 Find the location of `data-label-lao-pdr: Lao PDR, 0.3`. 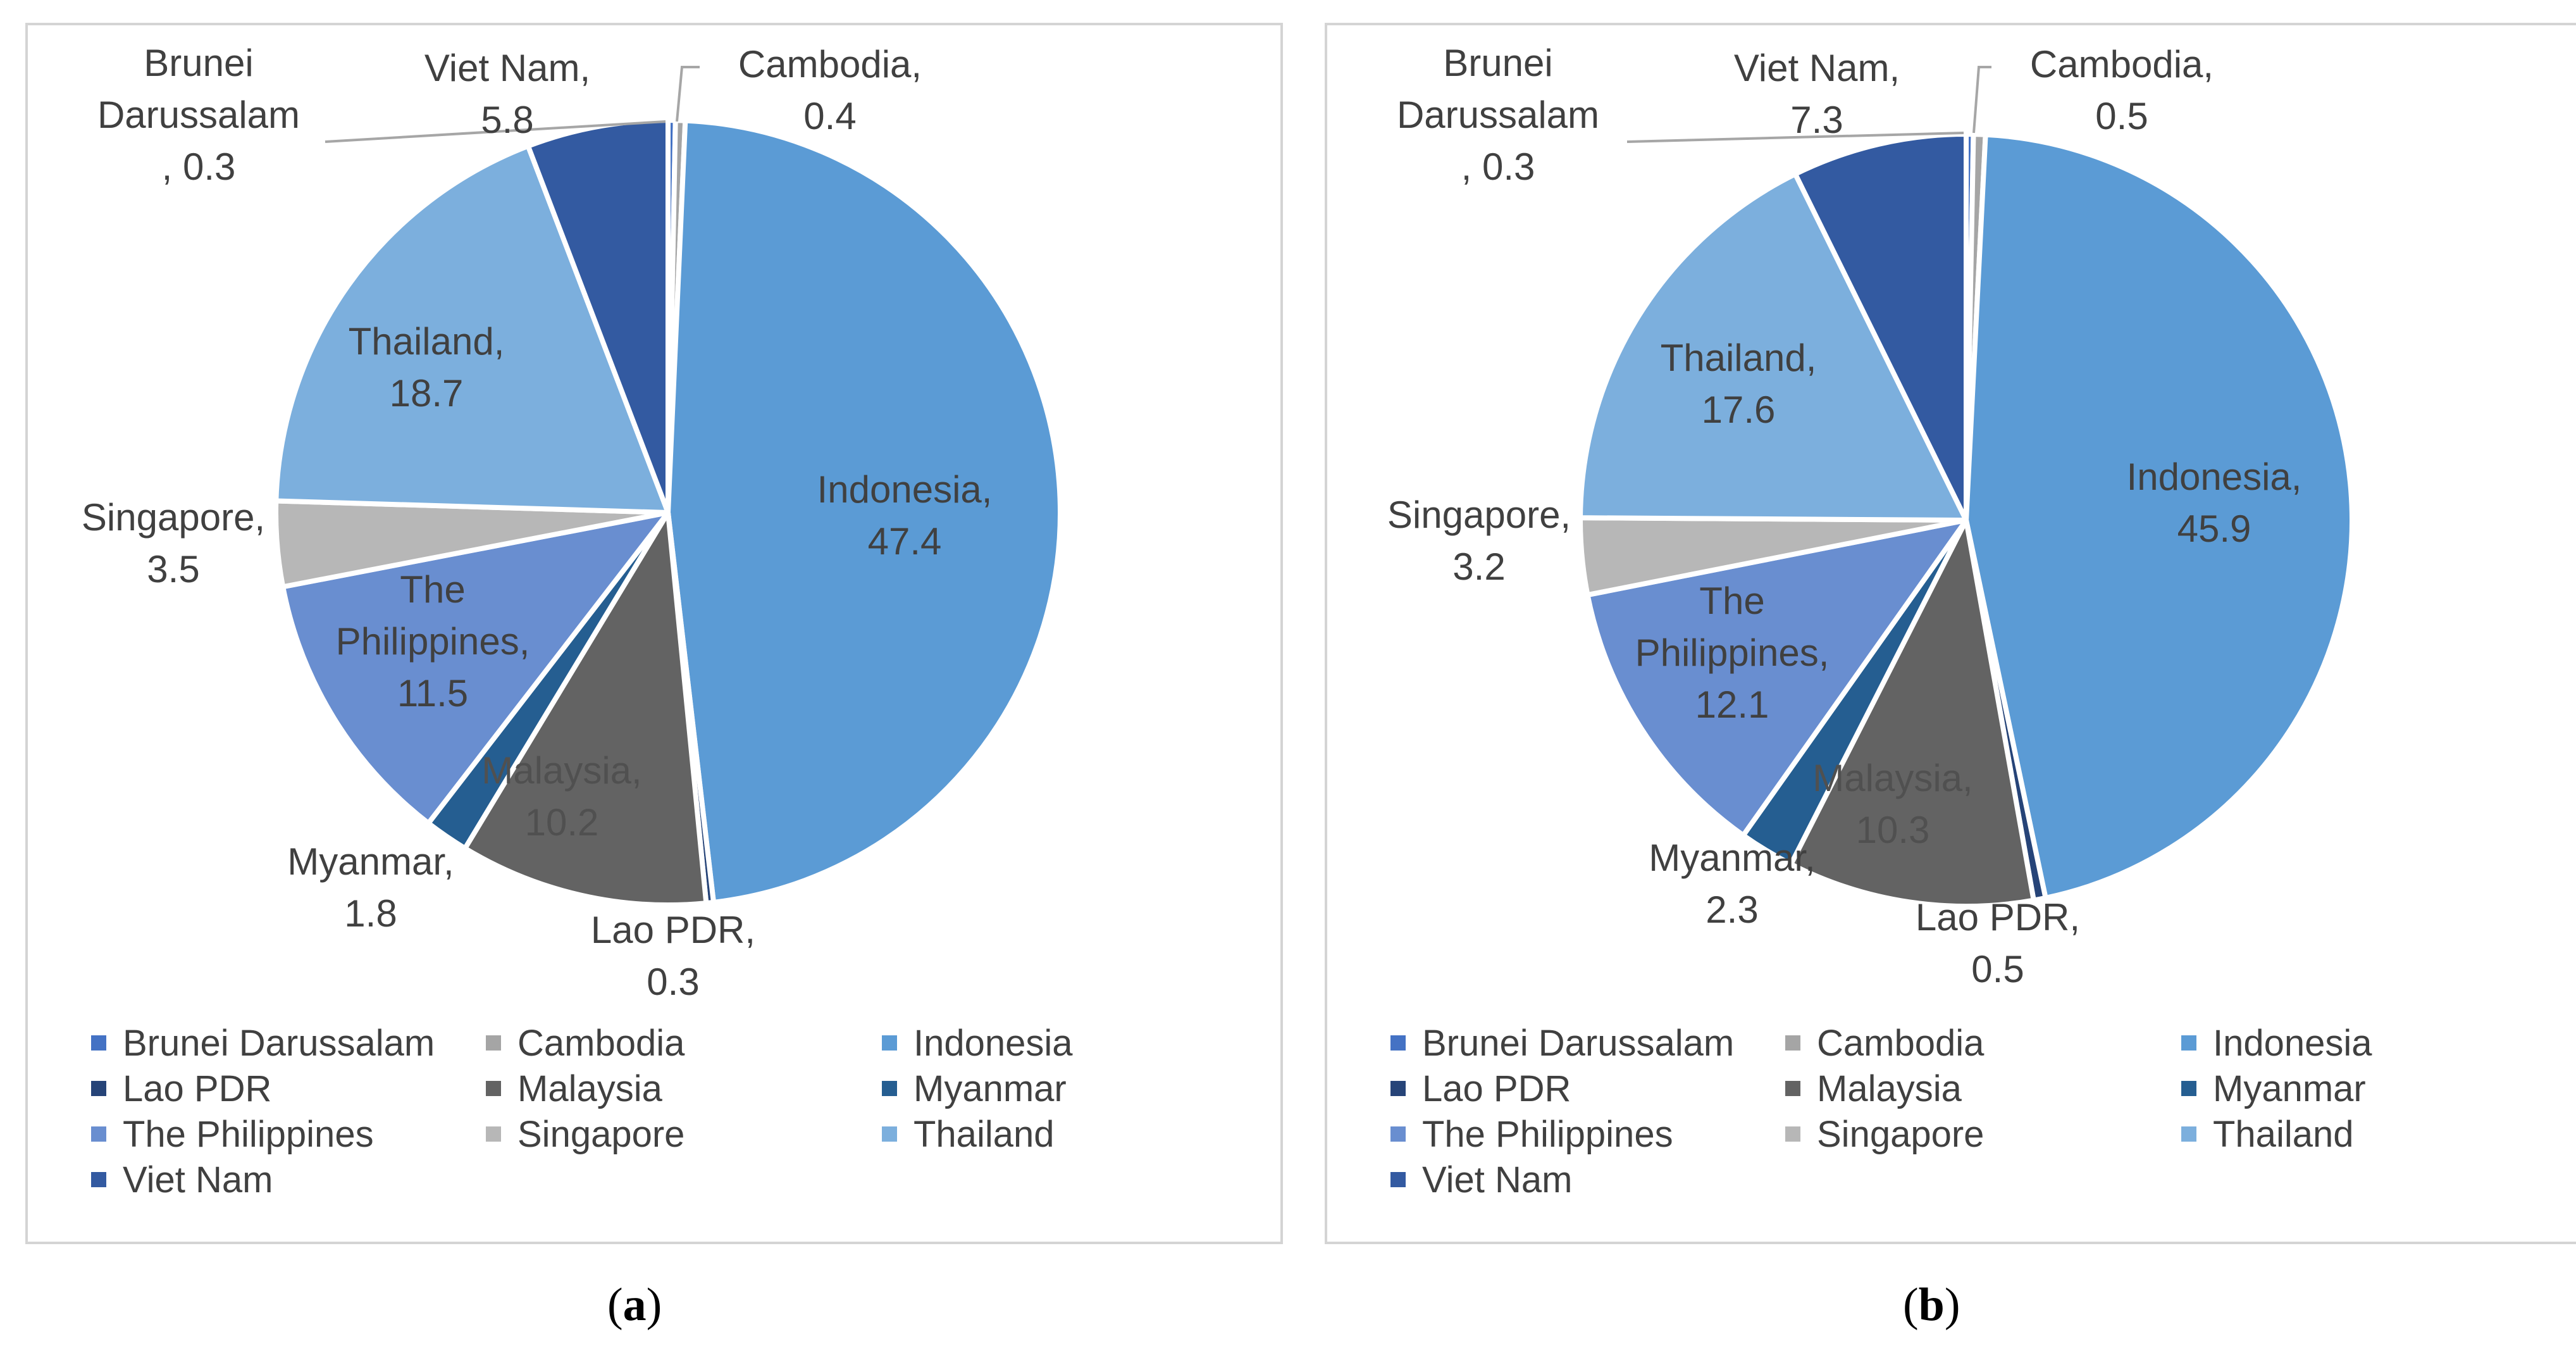

data-label-lao-pdr: Lao PDR, 0.3 is located at coordinates (673, 956).